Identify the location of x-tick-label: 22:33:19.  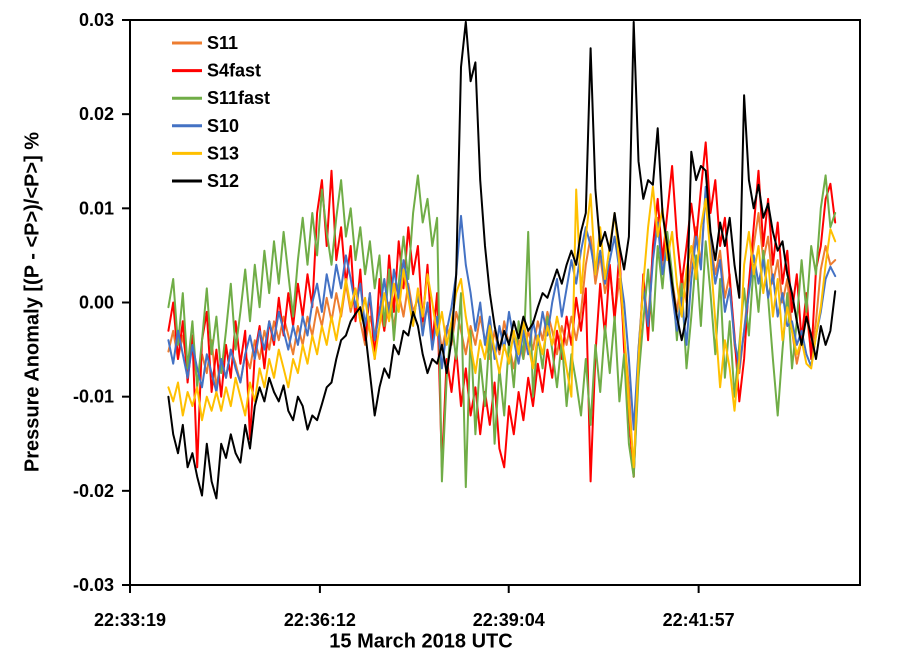
(130, 620).